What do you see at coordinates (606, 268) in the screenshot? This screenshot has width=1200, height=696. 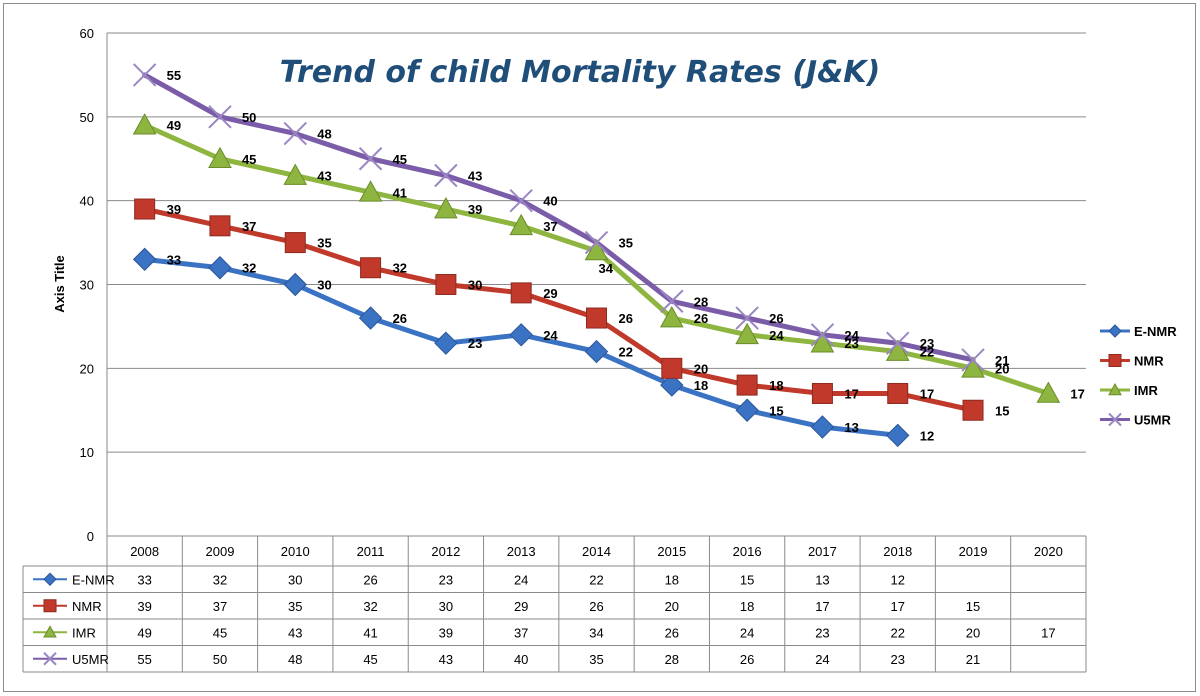 I see `data-label-IMR-2014: 34` at bounding box center [606, 268].